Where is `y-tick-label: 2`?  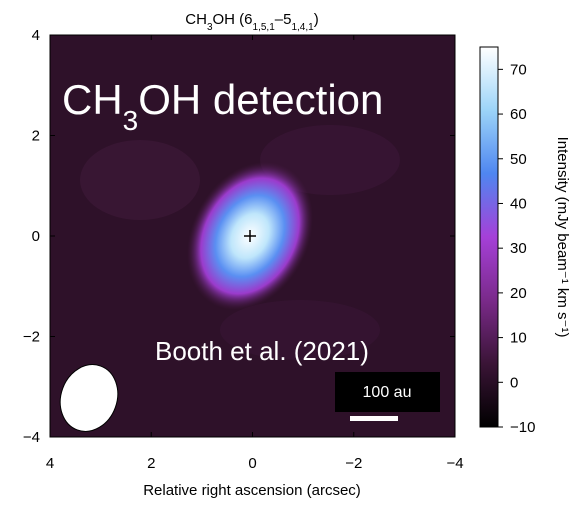 y-tick-label: 2 is located at coordinates (36, 136).